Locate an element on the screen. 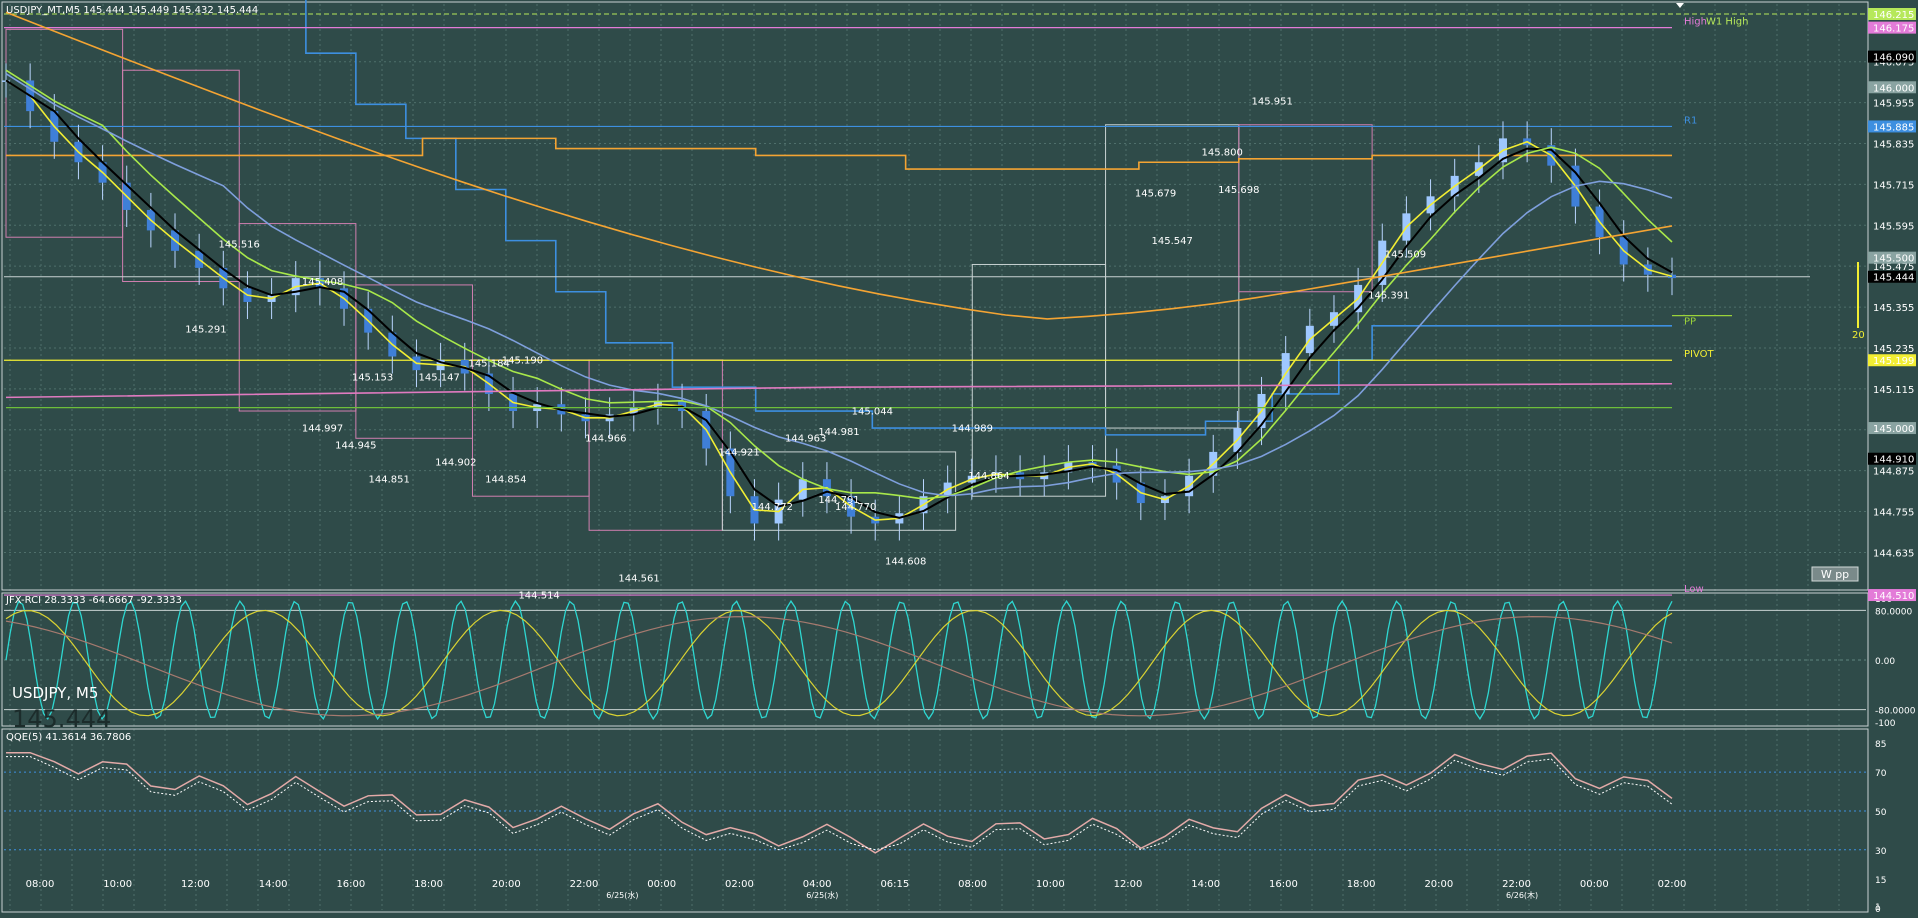 This screenshot has width=1918, height=918. price-badge-text: 145.199 is located at coordinates (1893, 361).